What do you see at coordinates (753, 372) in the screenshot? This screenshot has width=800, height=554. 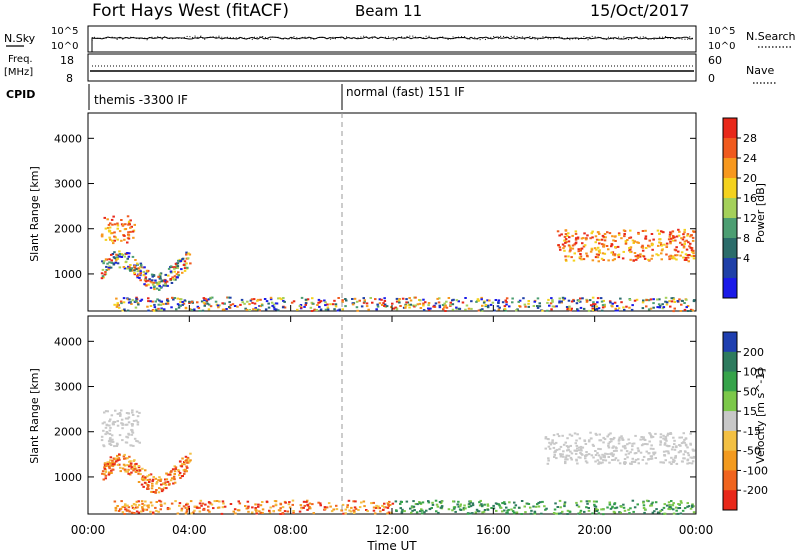 I see `colorbar-tick-label: 100` at bounding box center [753, 372].